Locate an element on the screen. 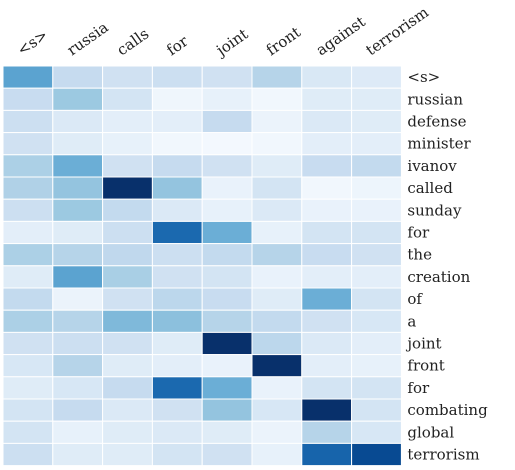 This screenshot has height=470, width=515. x-tick-label: terrorism is located at coordinates (396, 31).